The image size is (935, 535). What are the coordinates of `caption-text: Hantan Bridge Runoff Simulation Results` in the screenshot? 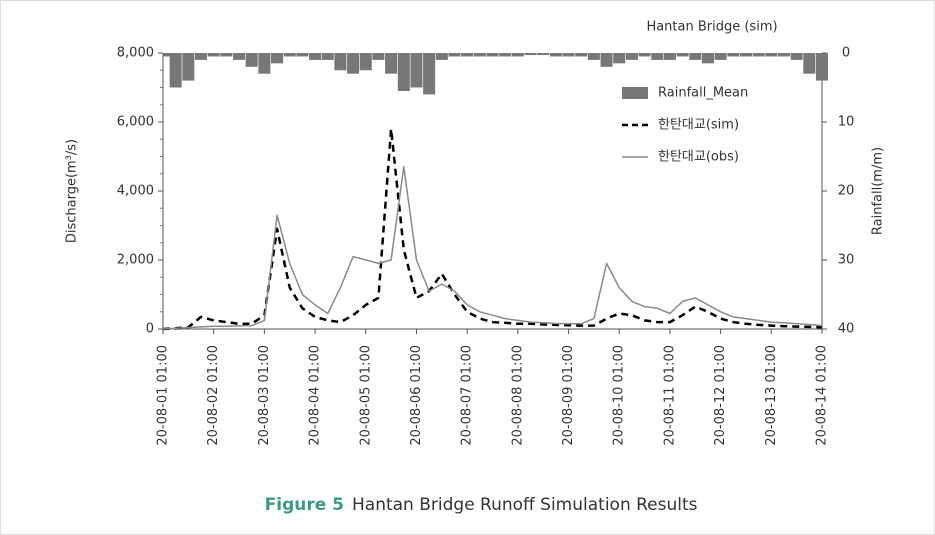 It's located at (525, 505).